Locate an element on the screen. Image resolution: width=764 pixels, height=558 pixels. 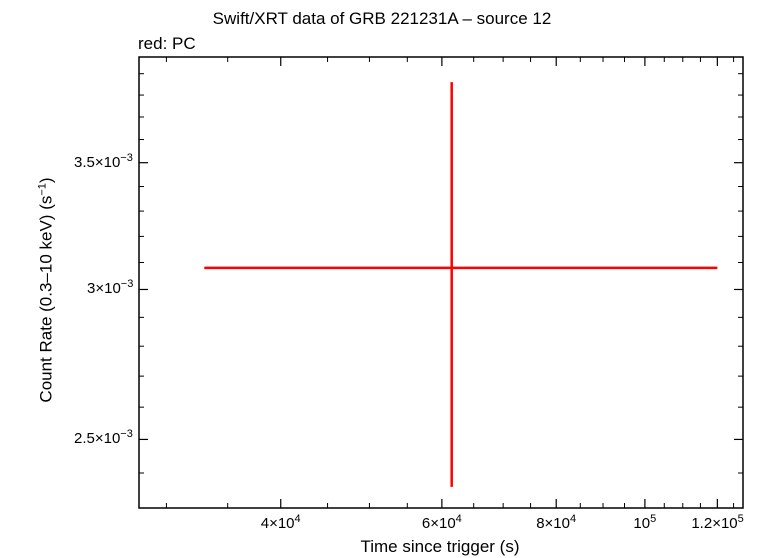
x-tick-label-1: 6×10⁴ is located at coordinates (441, 522).